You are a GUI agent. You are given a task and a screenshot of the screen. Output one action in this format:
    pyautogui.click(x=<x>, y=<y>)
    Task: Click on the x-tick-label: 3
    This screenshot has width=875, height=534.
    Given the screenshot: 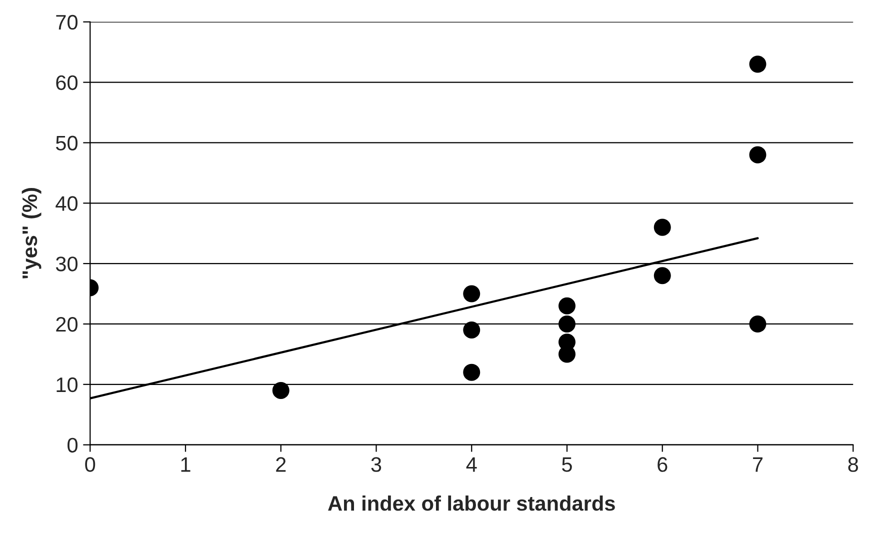 What is the action you would take?
    pyautogui.click(x=376, y=464)
    